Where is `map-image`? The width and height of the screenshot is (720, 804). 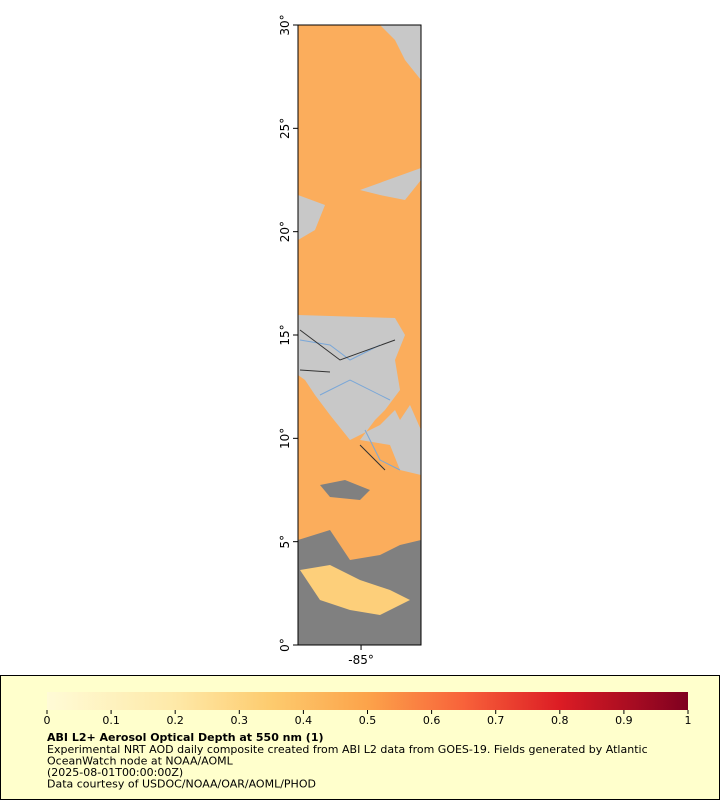
map-image is located at coordinates (359, 335).